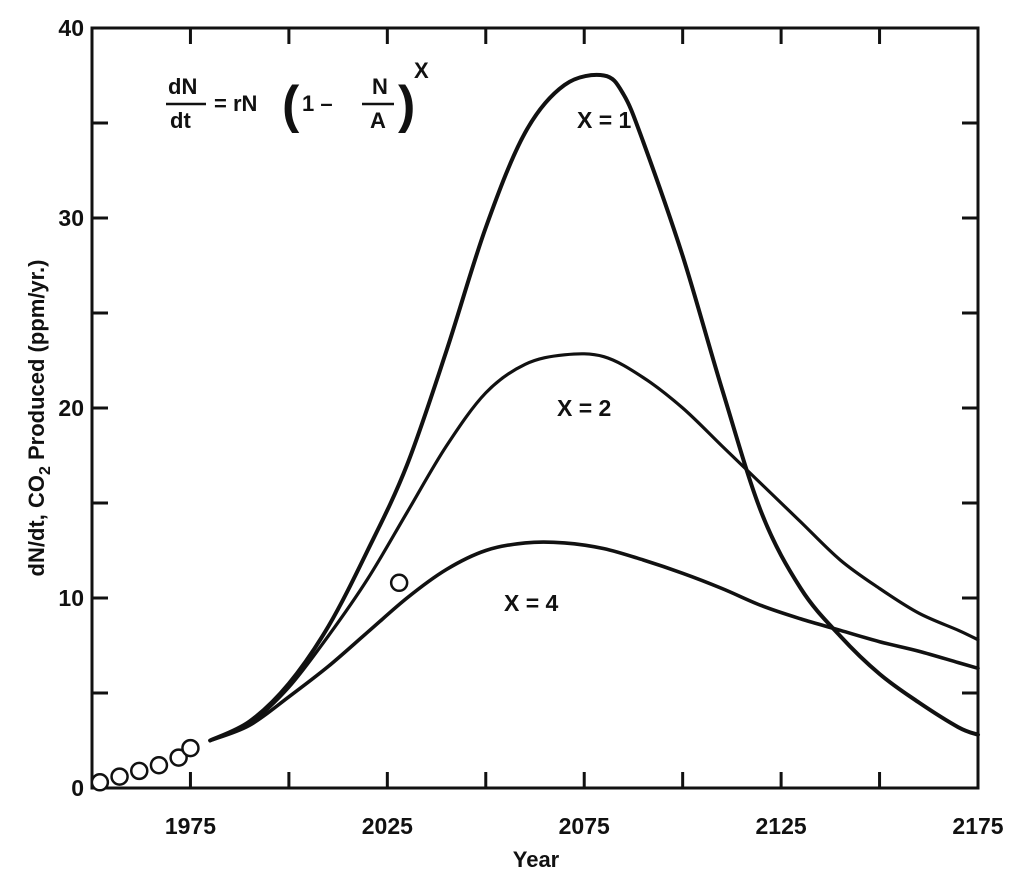 Image resolution: width=1012 pixels, height=876 pixels. What do you see at coordinates (71, 218) in the screenshot?
I see `y-tick-label: 30` at bounding box center [71, 218].